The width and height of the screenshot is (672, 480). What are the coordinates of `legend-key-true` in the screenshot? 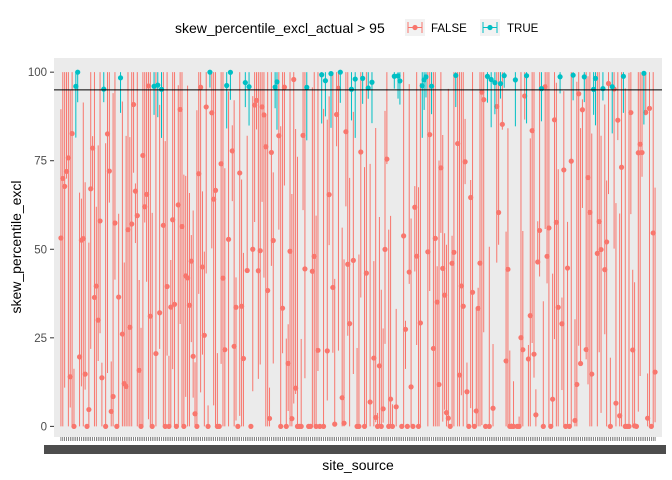 It's located at (490, 27).